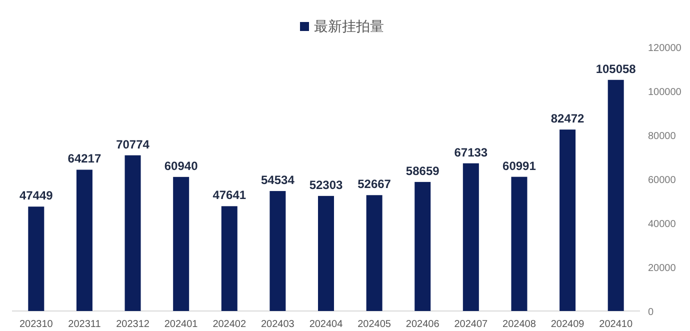 The height and width of the screenshot is (331, 690). What do you see at coordinates (326, 185) in the screenshot?
I see `data-label: 52303` at bounding box center [326, 185].